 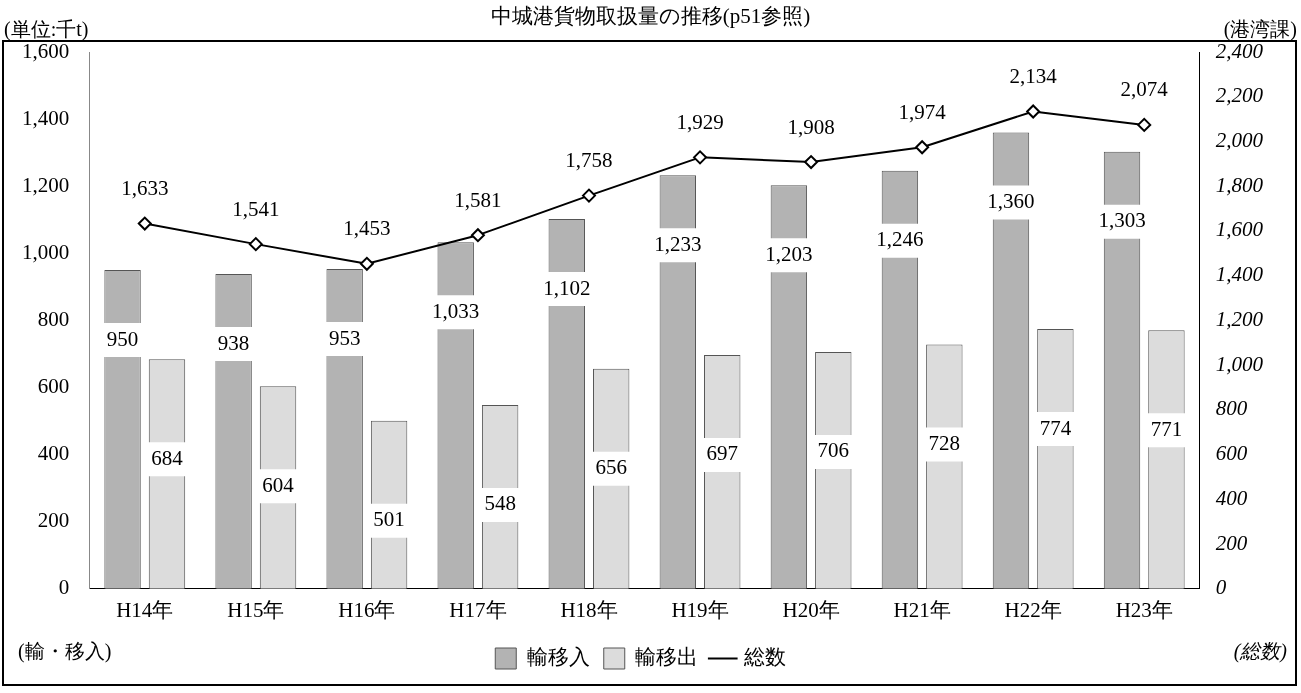 What do you see at coordinates (1239, 139) in the screenshot?
I see `y2-tick-label: 2,000` at bounding box center [1239, 139].